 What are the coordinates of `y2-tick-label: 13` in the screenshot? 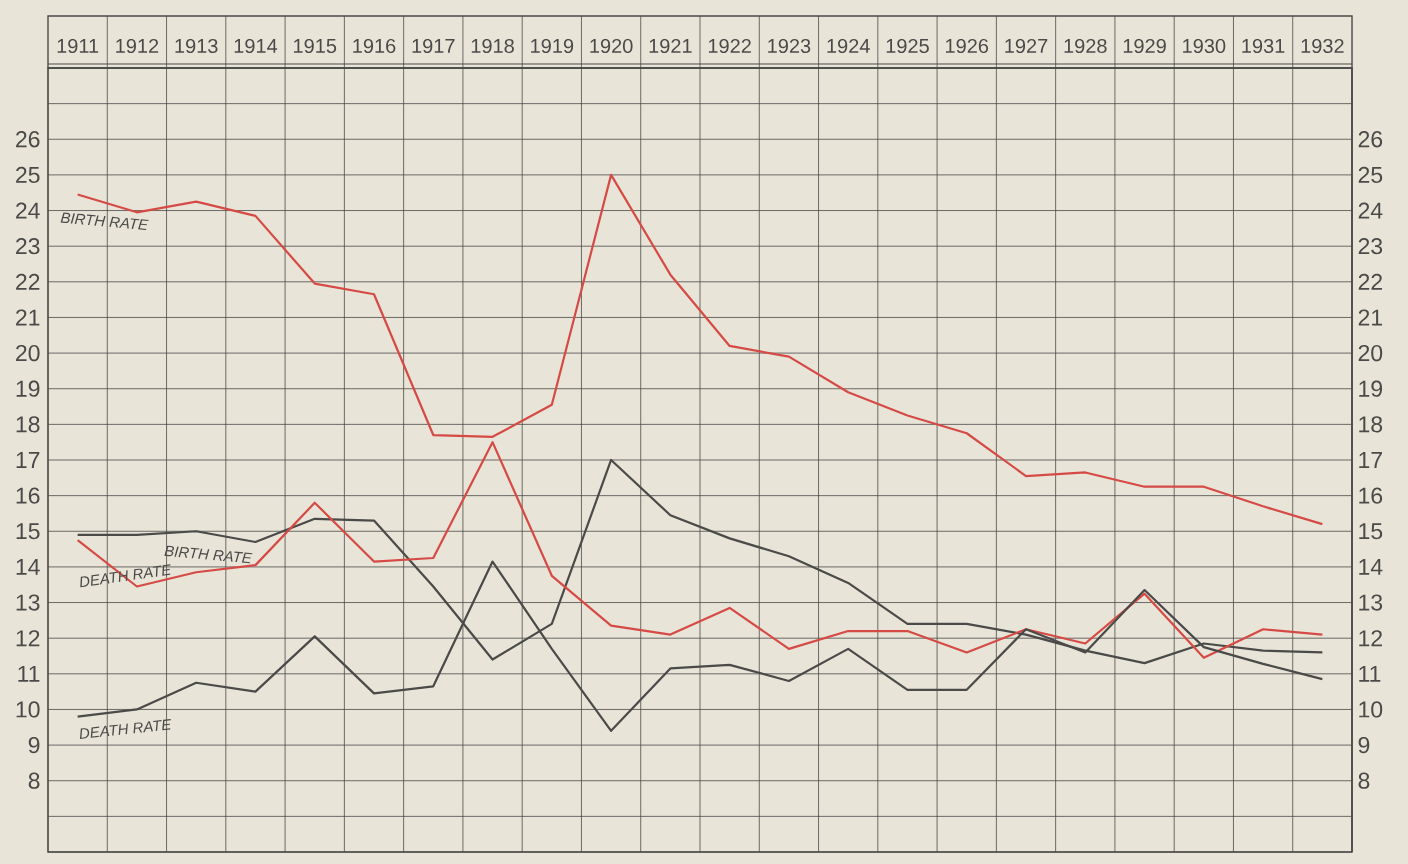 It's located at (1371, 602).